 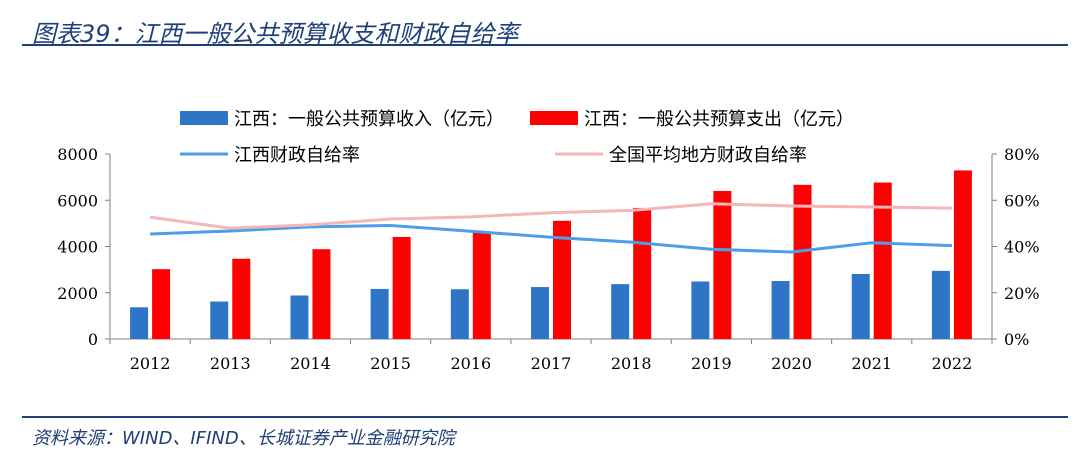 I want to click on y-right-tick-label: 20%, so click(x=1022, y=293).